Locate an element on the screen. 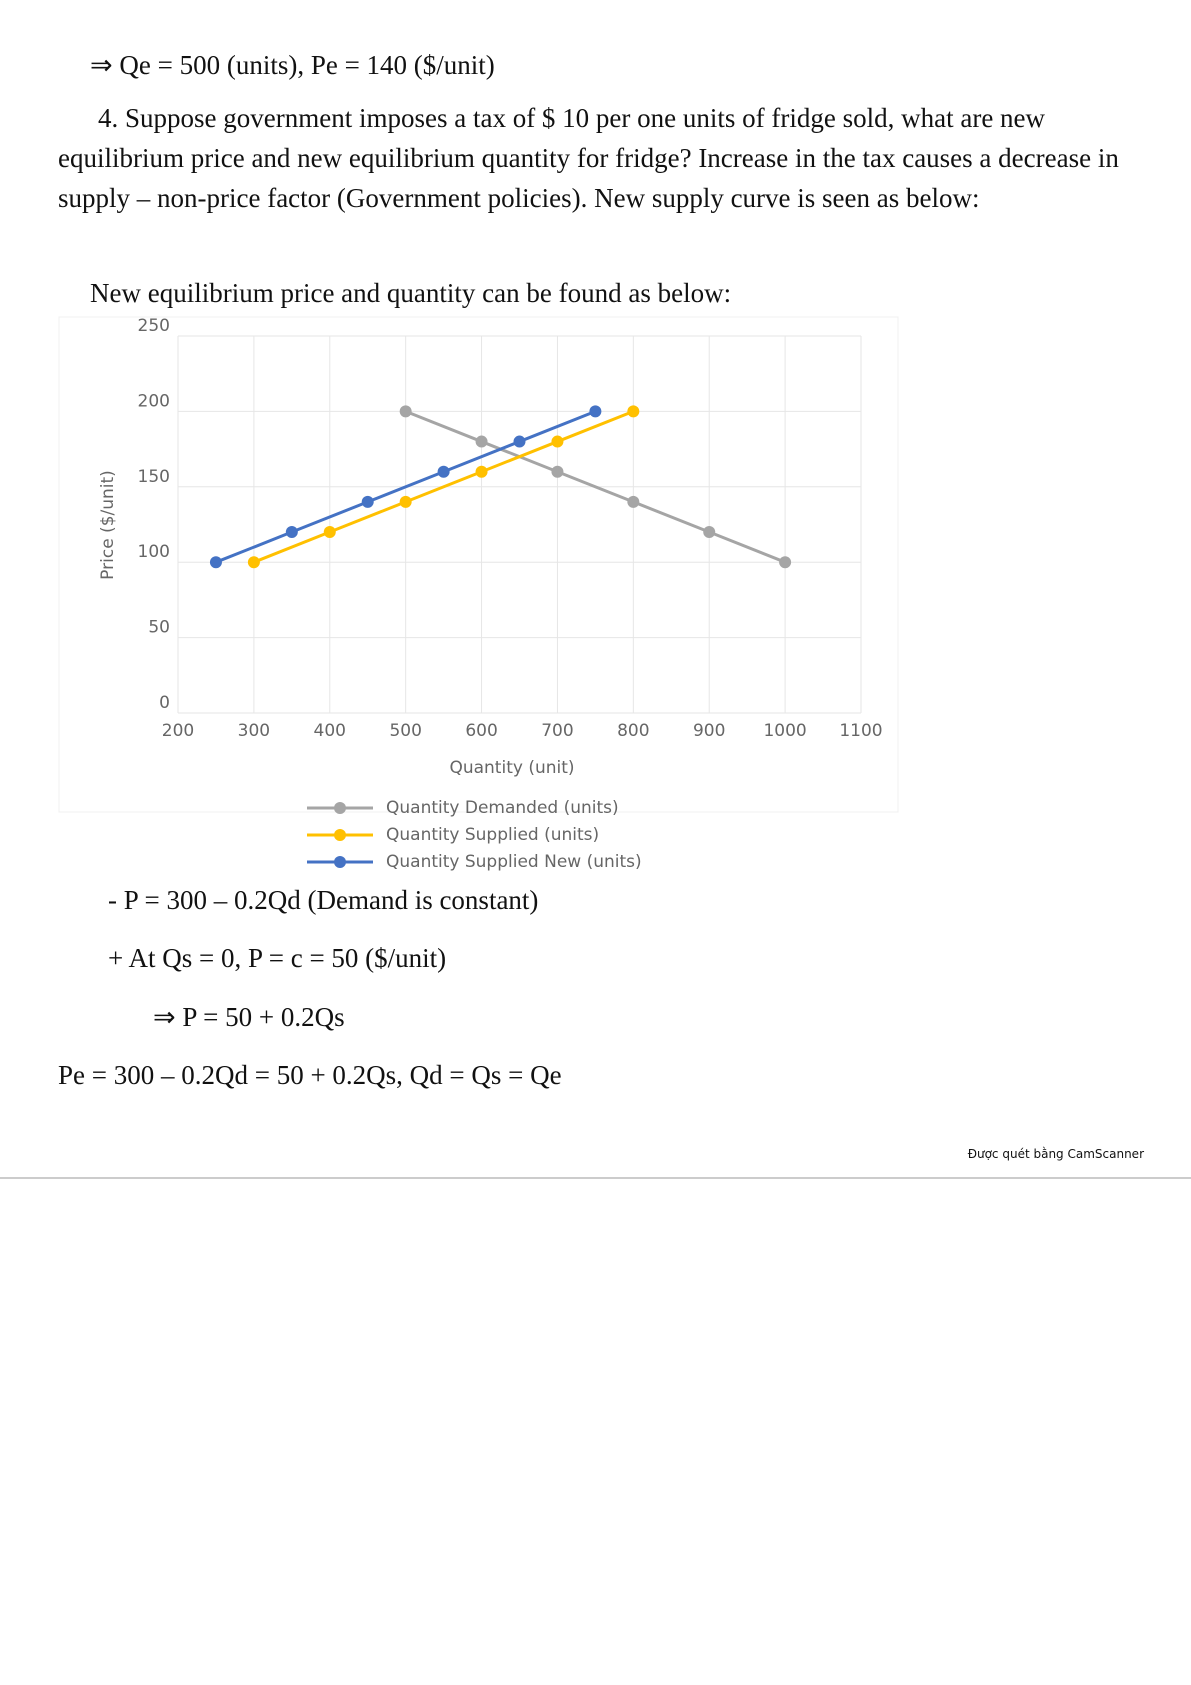  watermark: Được quét bằng CamScanner is located at coordinates (1055, 1154).